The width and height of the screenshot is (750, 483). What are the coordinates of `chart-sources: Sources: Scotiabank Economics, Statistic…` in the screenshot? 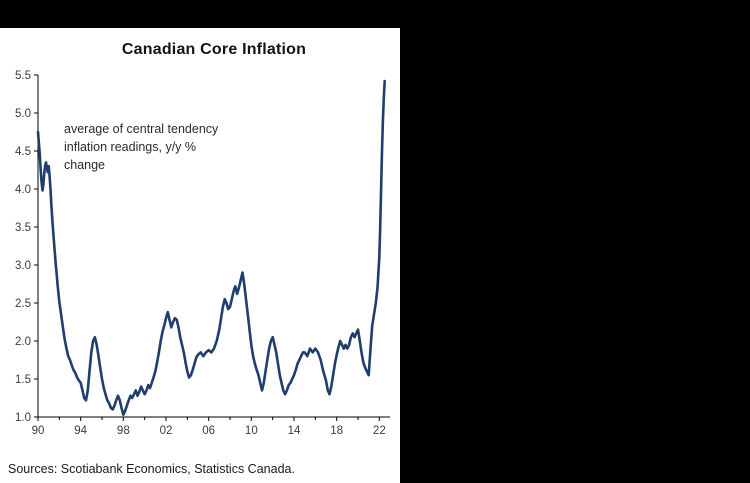 It's located at (151, 469).